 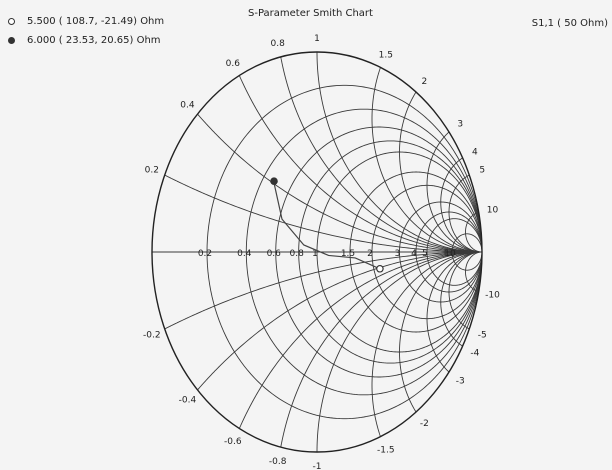 I want to click on chart-title: S-Parameter Smith Chart, so click(x=310, y=13).